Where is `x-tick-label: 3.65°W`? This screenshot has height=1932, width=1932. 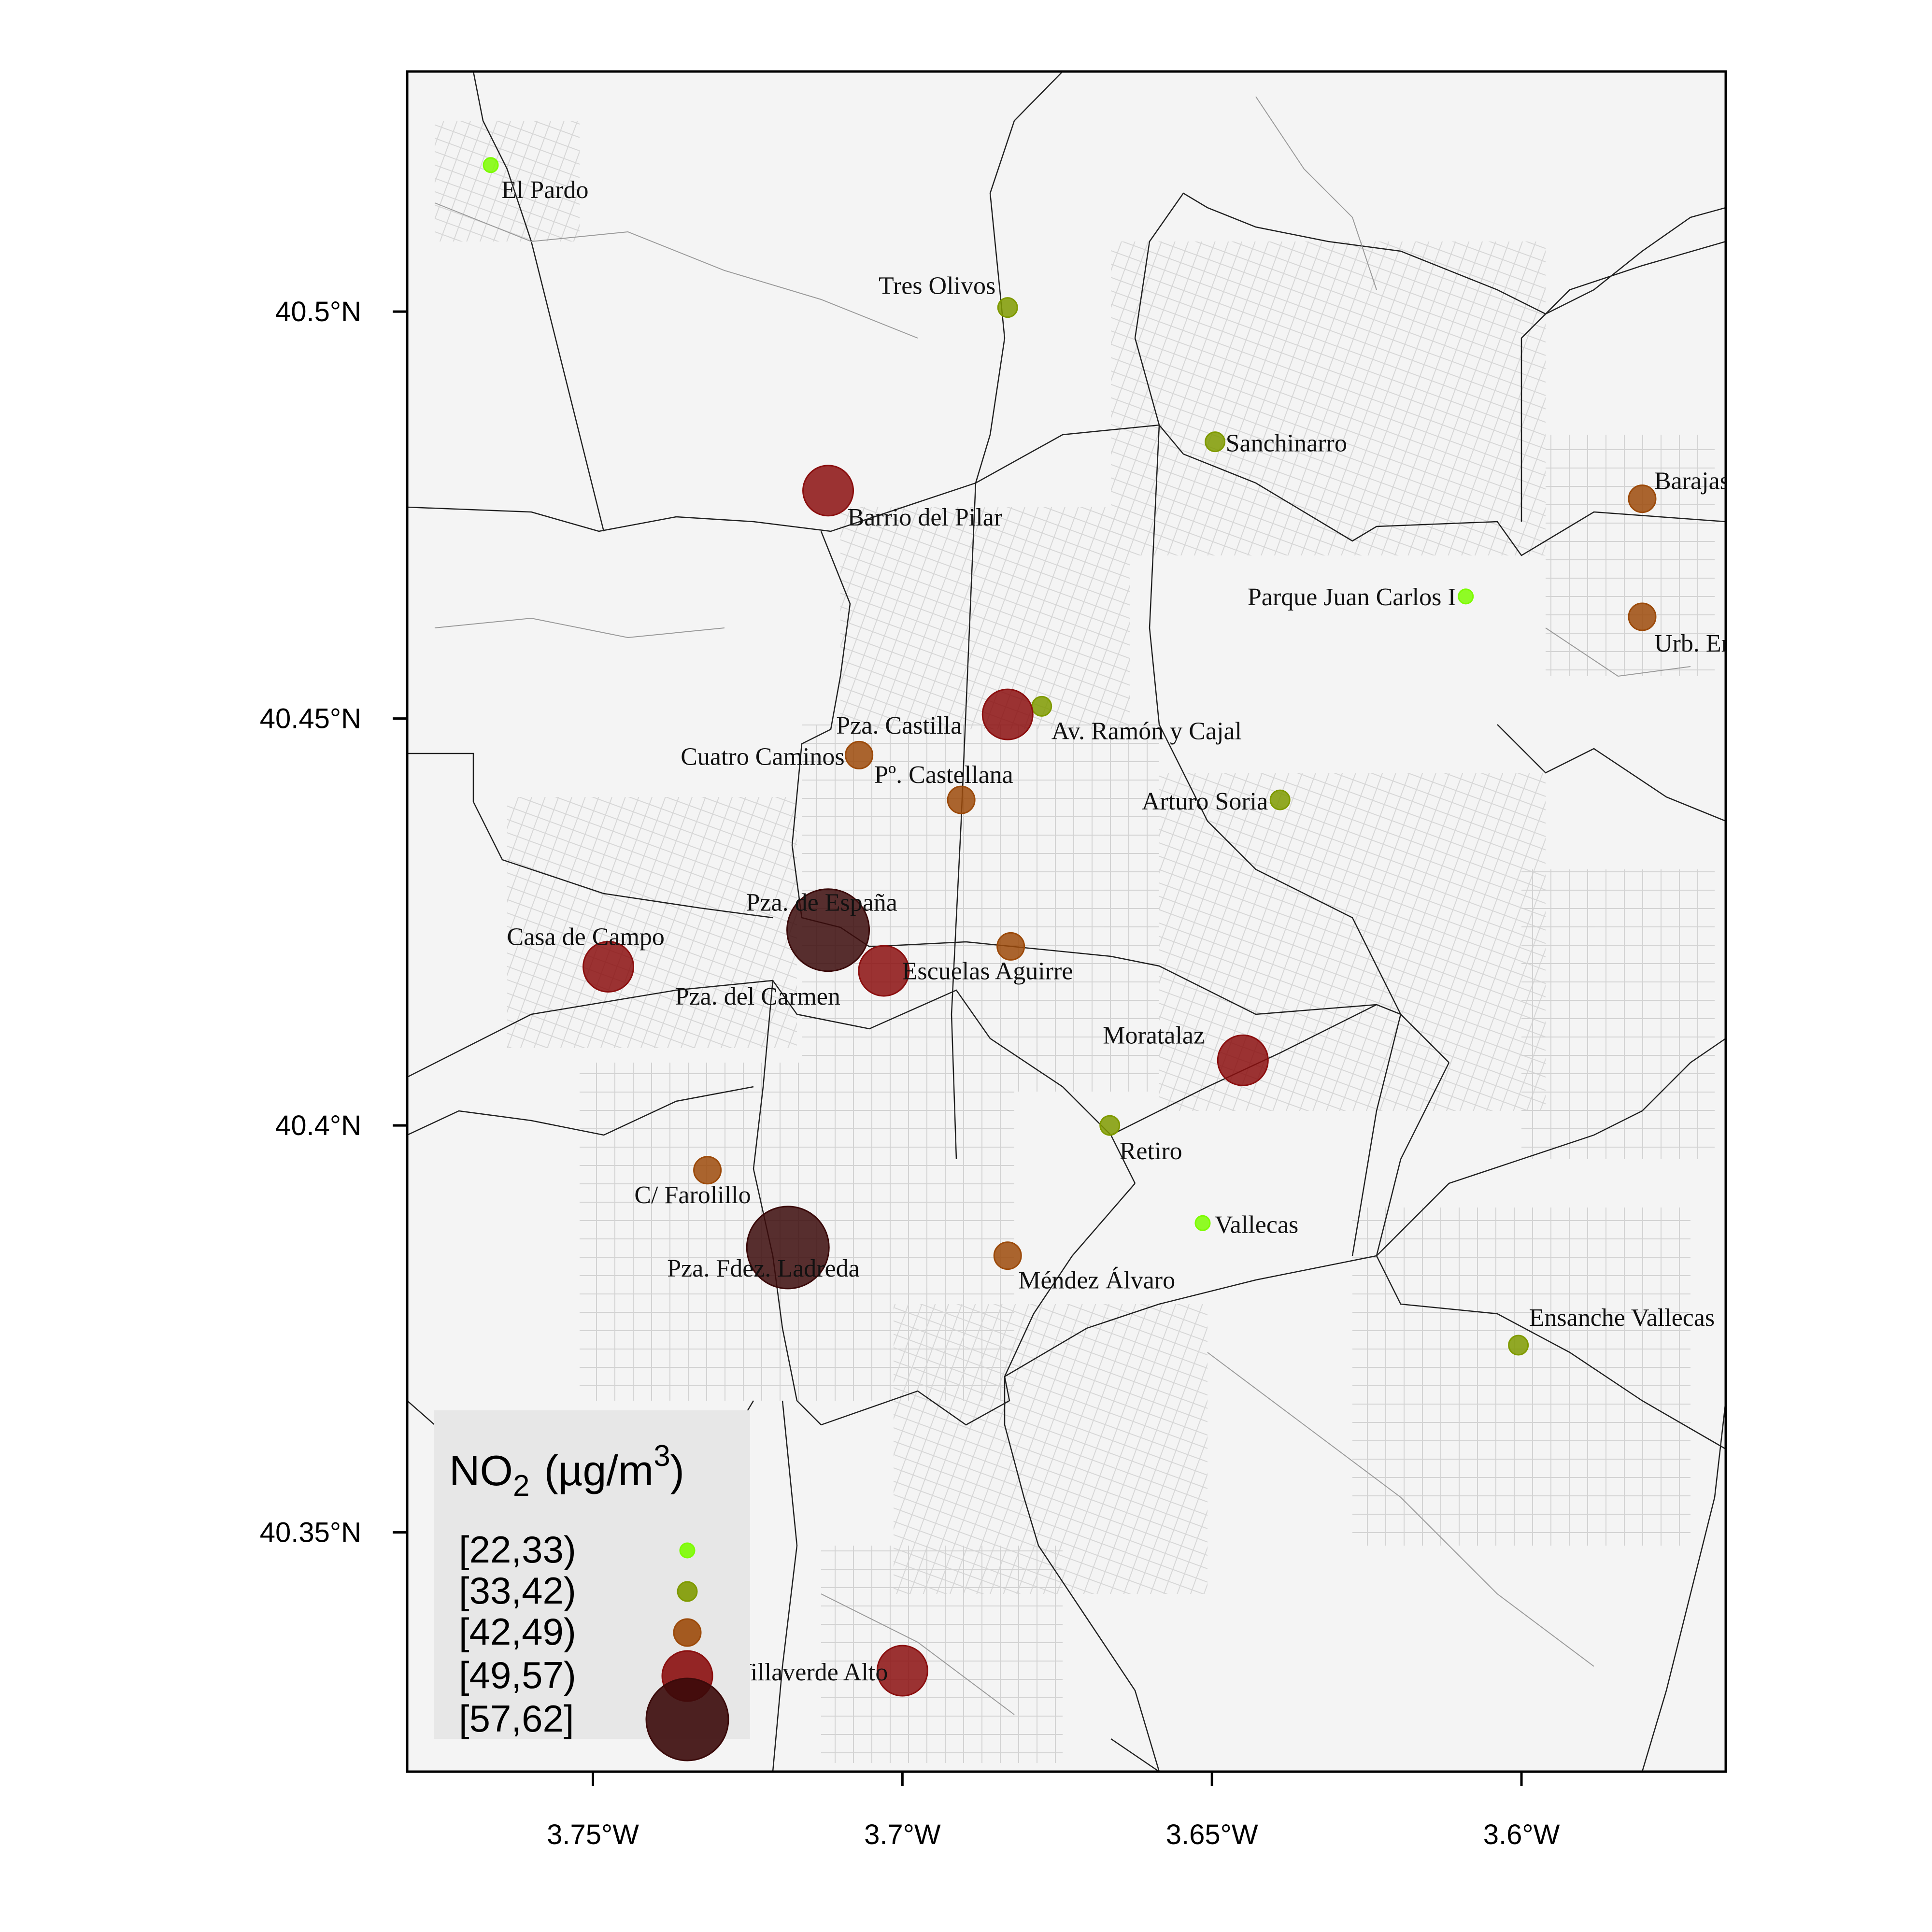
x-tick-label: 3.65°W is located at coordinates (1212, 1834).